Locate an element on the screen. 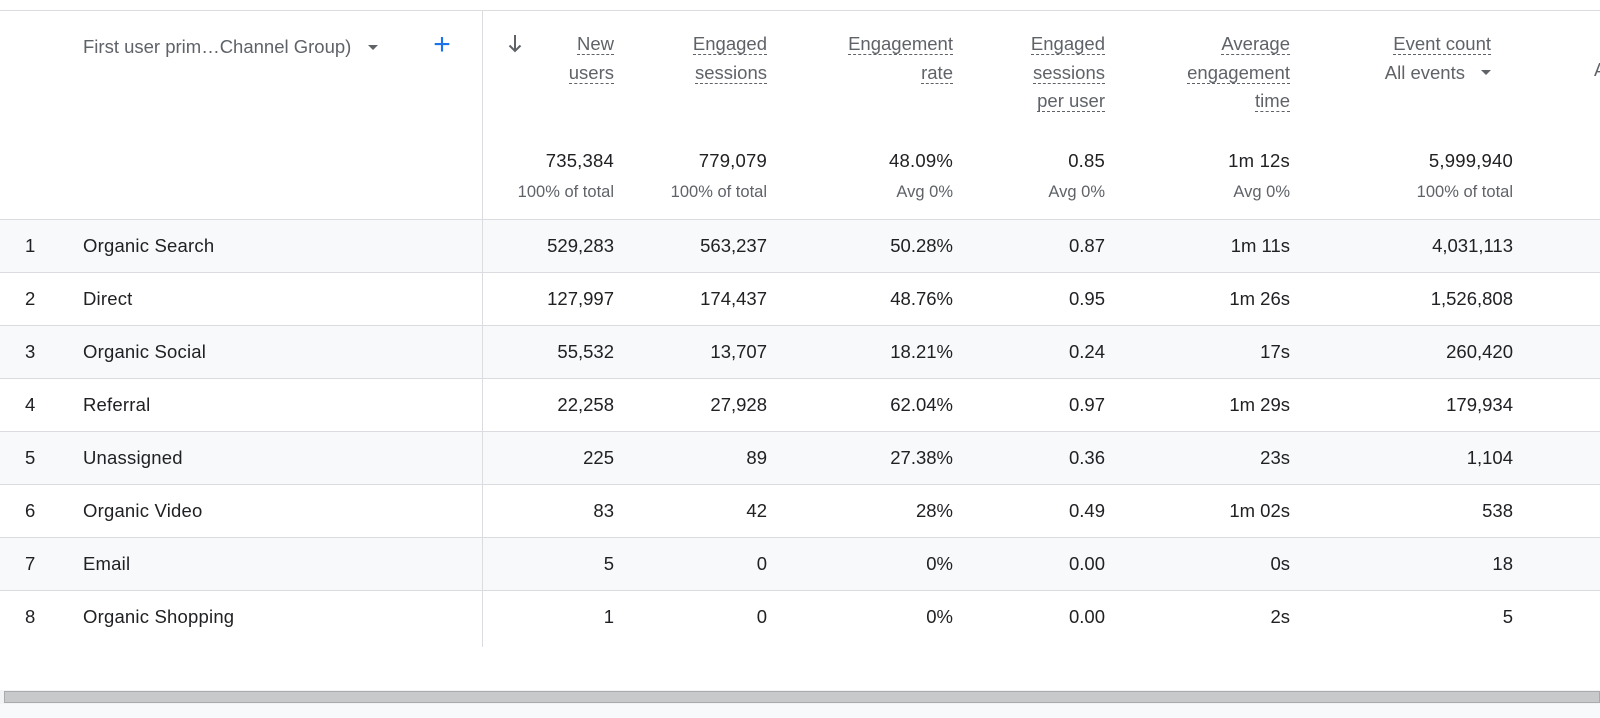 This screenshot has width=1600, height=718. avg-engagement-time-cell: 0s is located at coordinates (1280, 563).